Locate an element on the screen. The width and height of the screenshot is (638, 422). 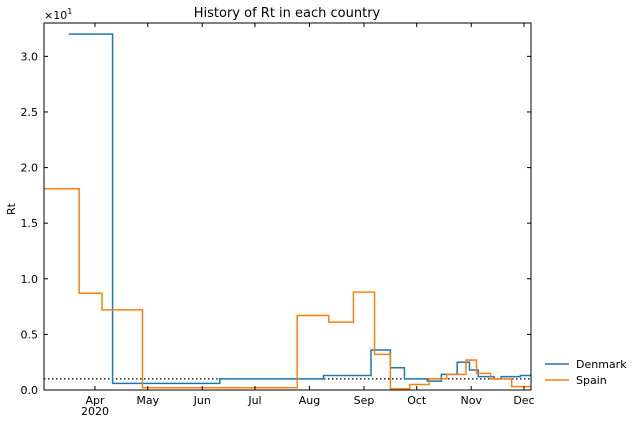
legend-label-denmark: Denmark is located at coordinates (601, 364).